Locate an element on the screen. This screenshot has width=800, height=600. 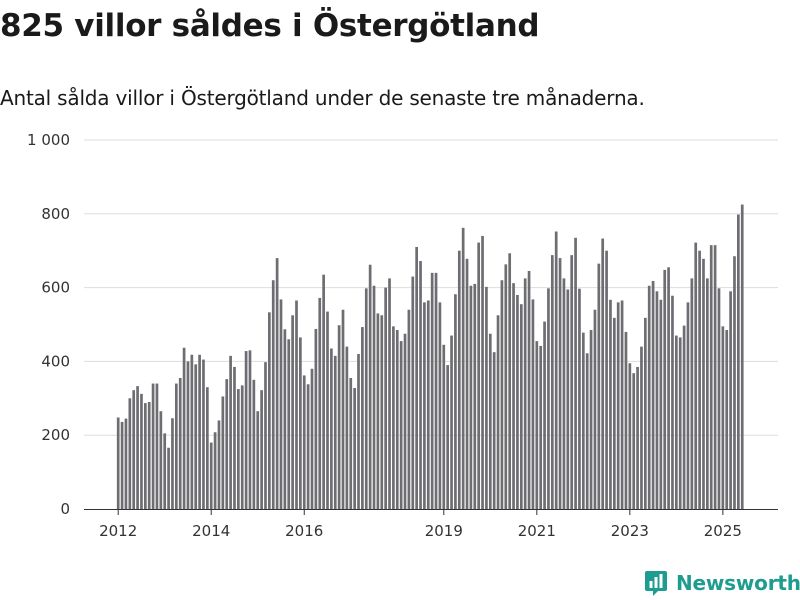
chart-title: 825 villor såldes i Östergötland is located at coordinates (270, 26).